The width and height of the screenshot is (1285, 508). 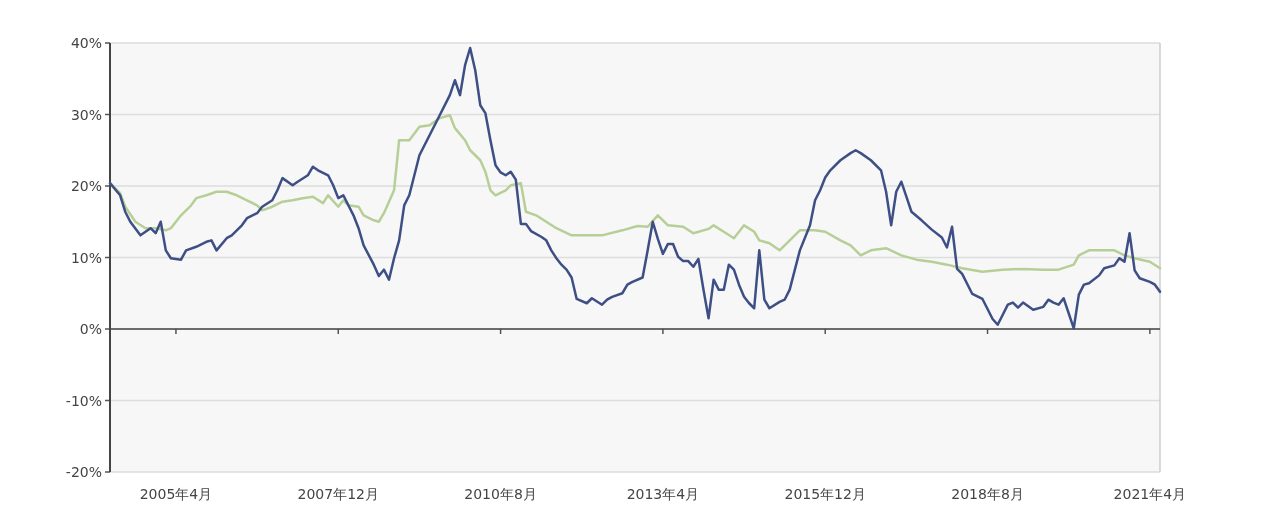 What do you see at coordinates (338, 494) in the screenshot?
I see `x-tick-label: 2007年12月` at bounding box center [338, 494].